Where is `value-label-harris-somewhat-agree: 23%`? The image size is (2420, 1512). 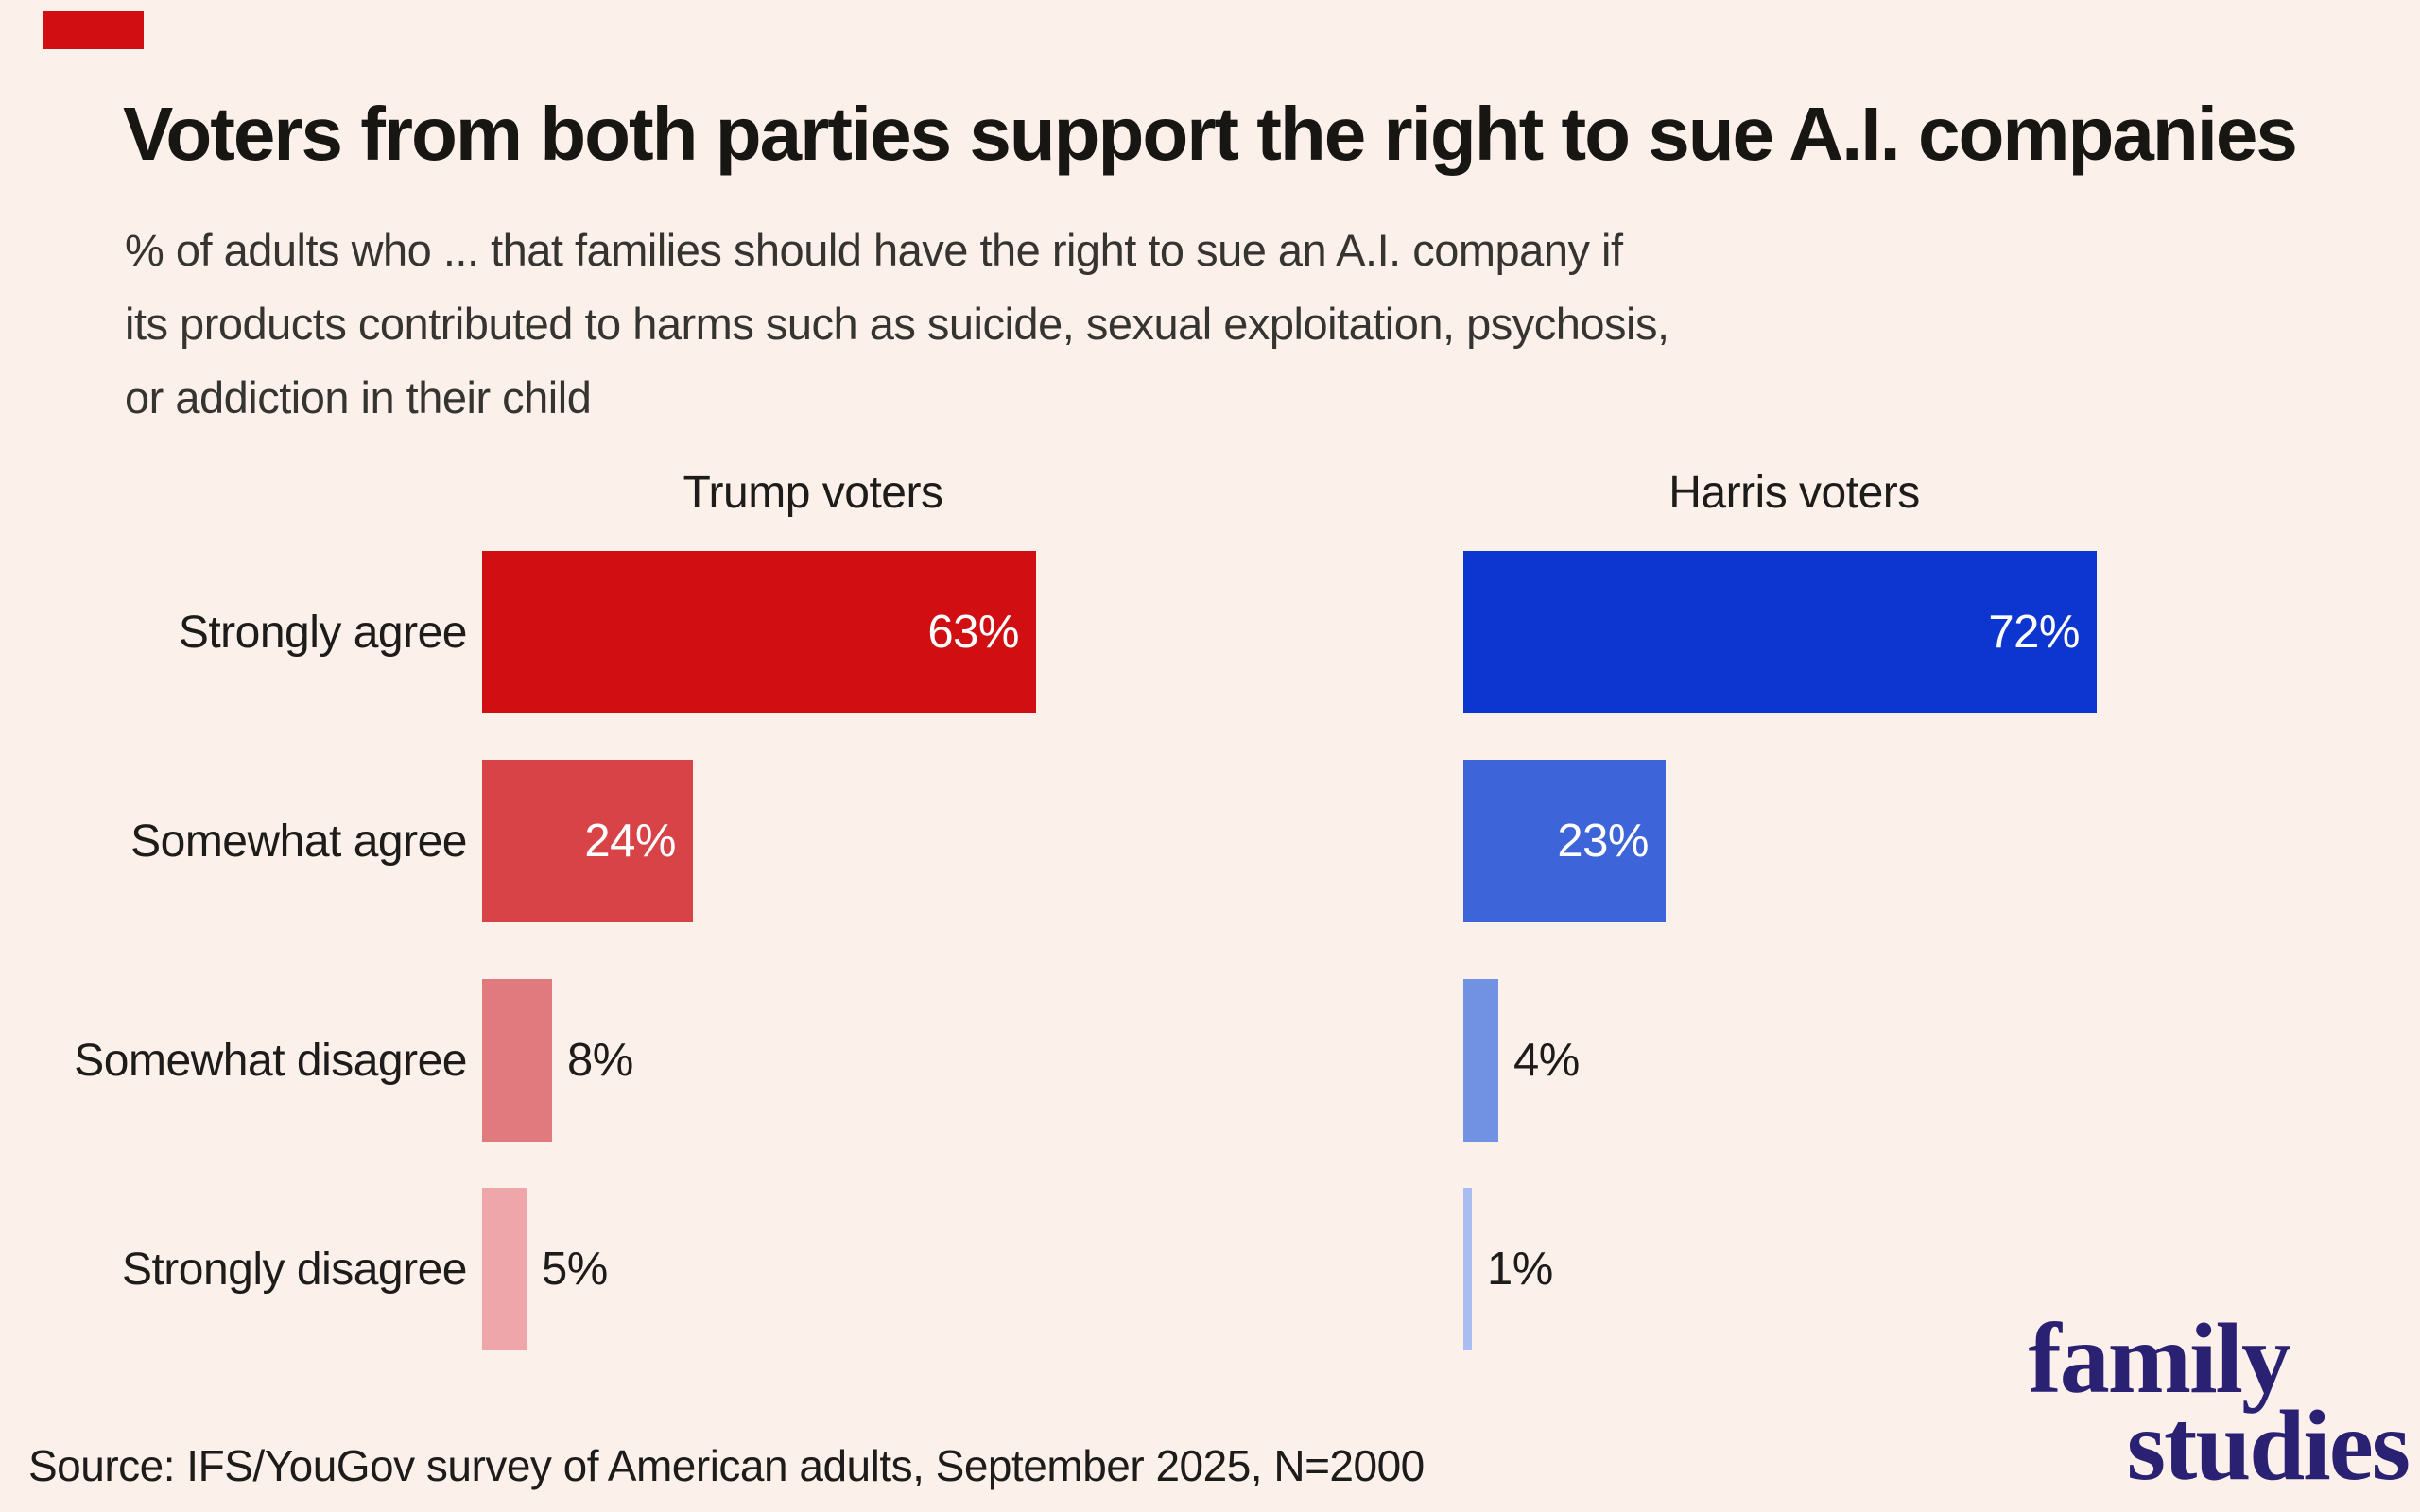
value-label-harris-somewhat-agree: 23% is located at coordinates (1603, 841).